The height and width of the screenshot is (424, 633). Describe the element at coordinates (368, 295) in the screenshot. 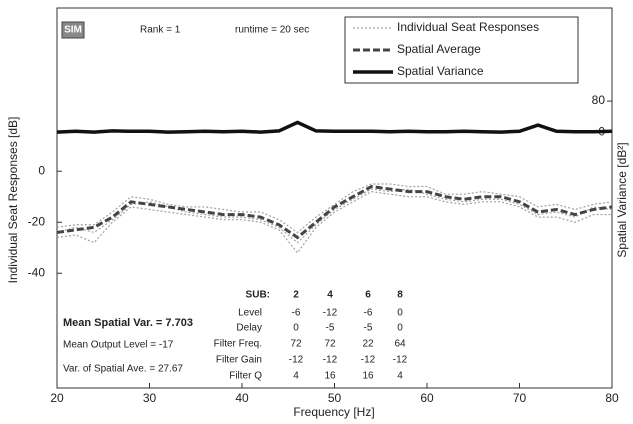

I see `table-header: 6` at that location.